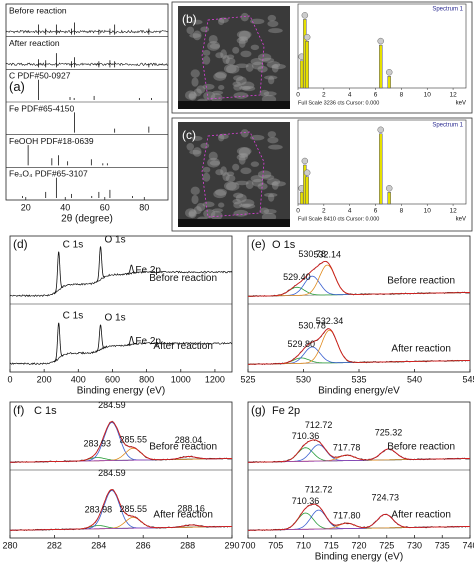 The image size is (474, 566). What do you see at coordinates (247, 545) in the screenshot?
I see `x-tick-label: 700` at bounding box center [247, 545].